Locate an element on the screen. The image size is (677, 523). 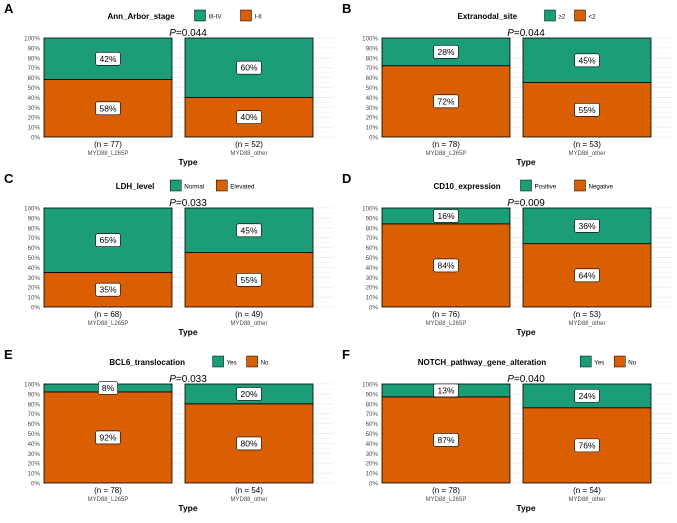
data-label-top: 45% is located at coordinates (248, 230).